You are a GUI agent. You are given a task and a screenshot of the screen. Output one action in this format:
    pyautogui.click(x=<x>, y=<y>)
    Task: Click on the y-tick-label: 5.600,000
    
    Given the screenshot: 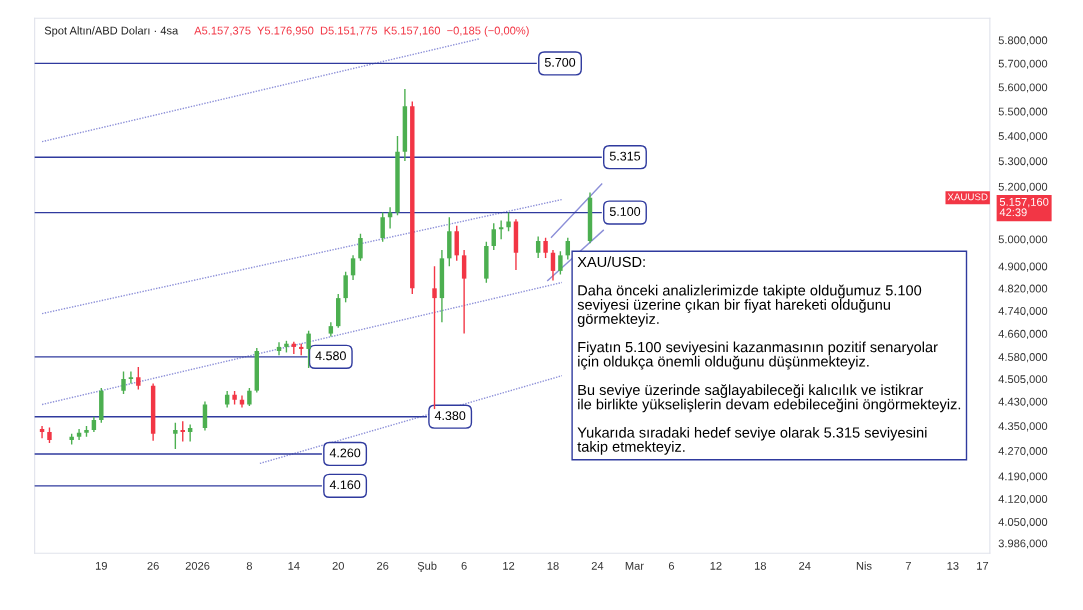 What is the action you would take?
    pyautogui.click(x=1023, y=88)
    